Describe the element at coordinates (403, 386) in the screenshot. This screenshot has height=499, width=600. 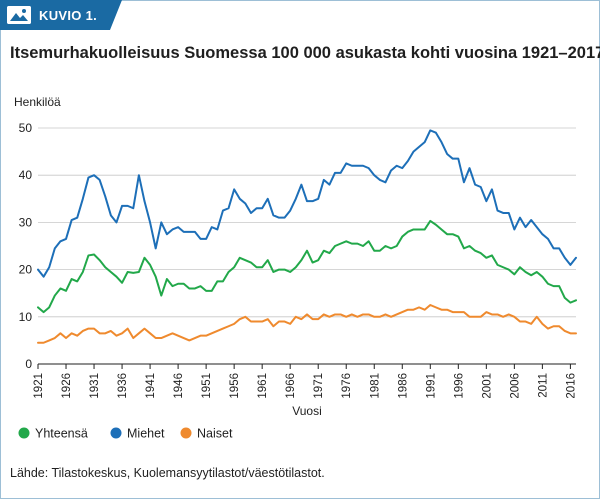
I see `x-tick-label: 1986` at that location.